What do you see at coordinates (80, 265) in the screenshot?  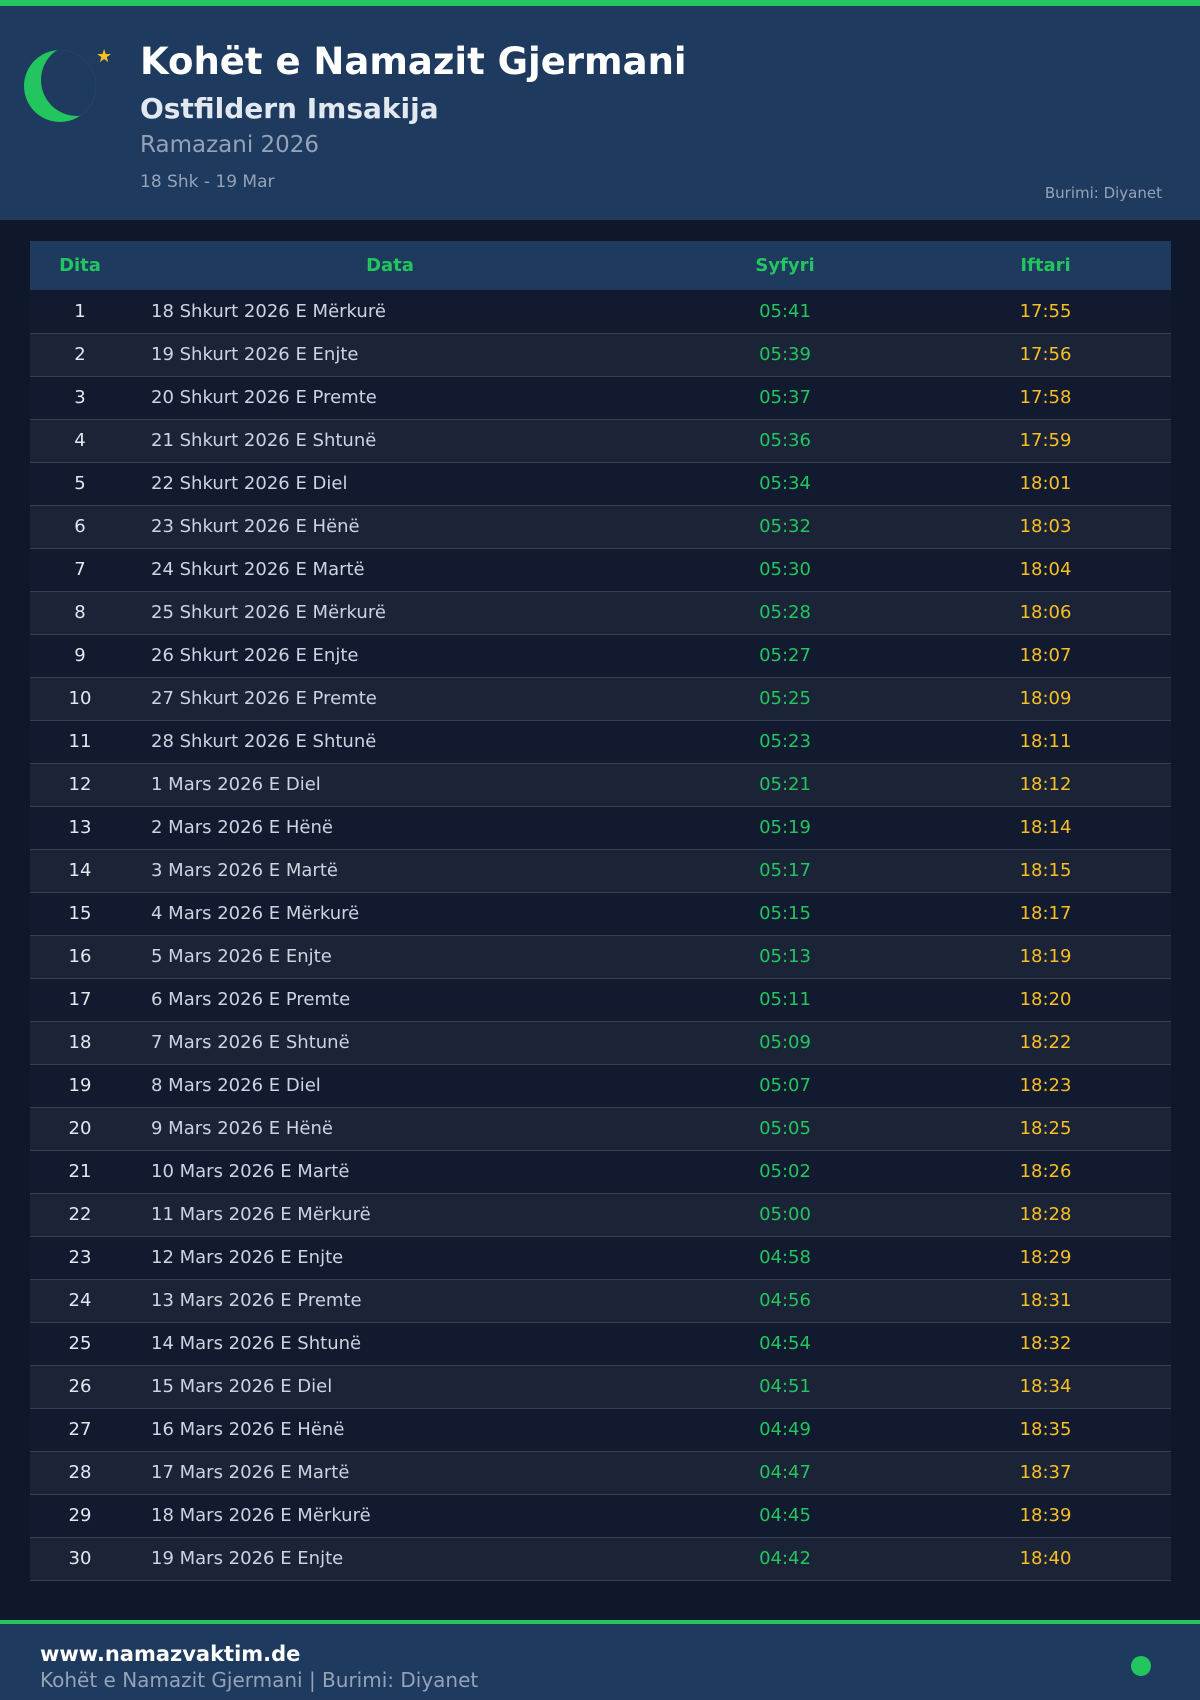 I see `column-header-day: Dita` at bounding box center [80, 265].